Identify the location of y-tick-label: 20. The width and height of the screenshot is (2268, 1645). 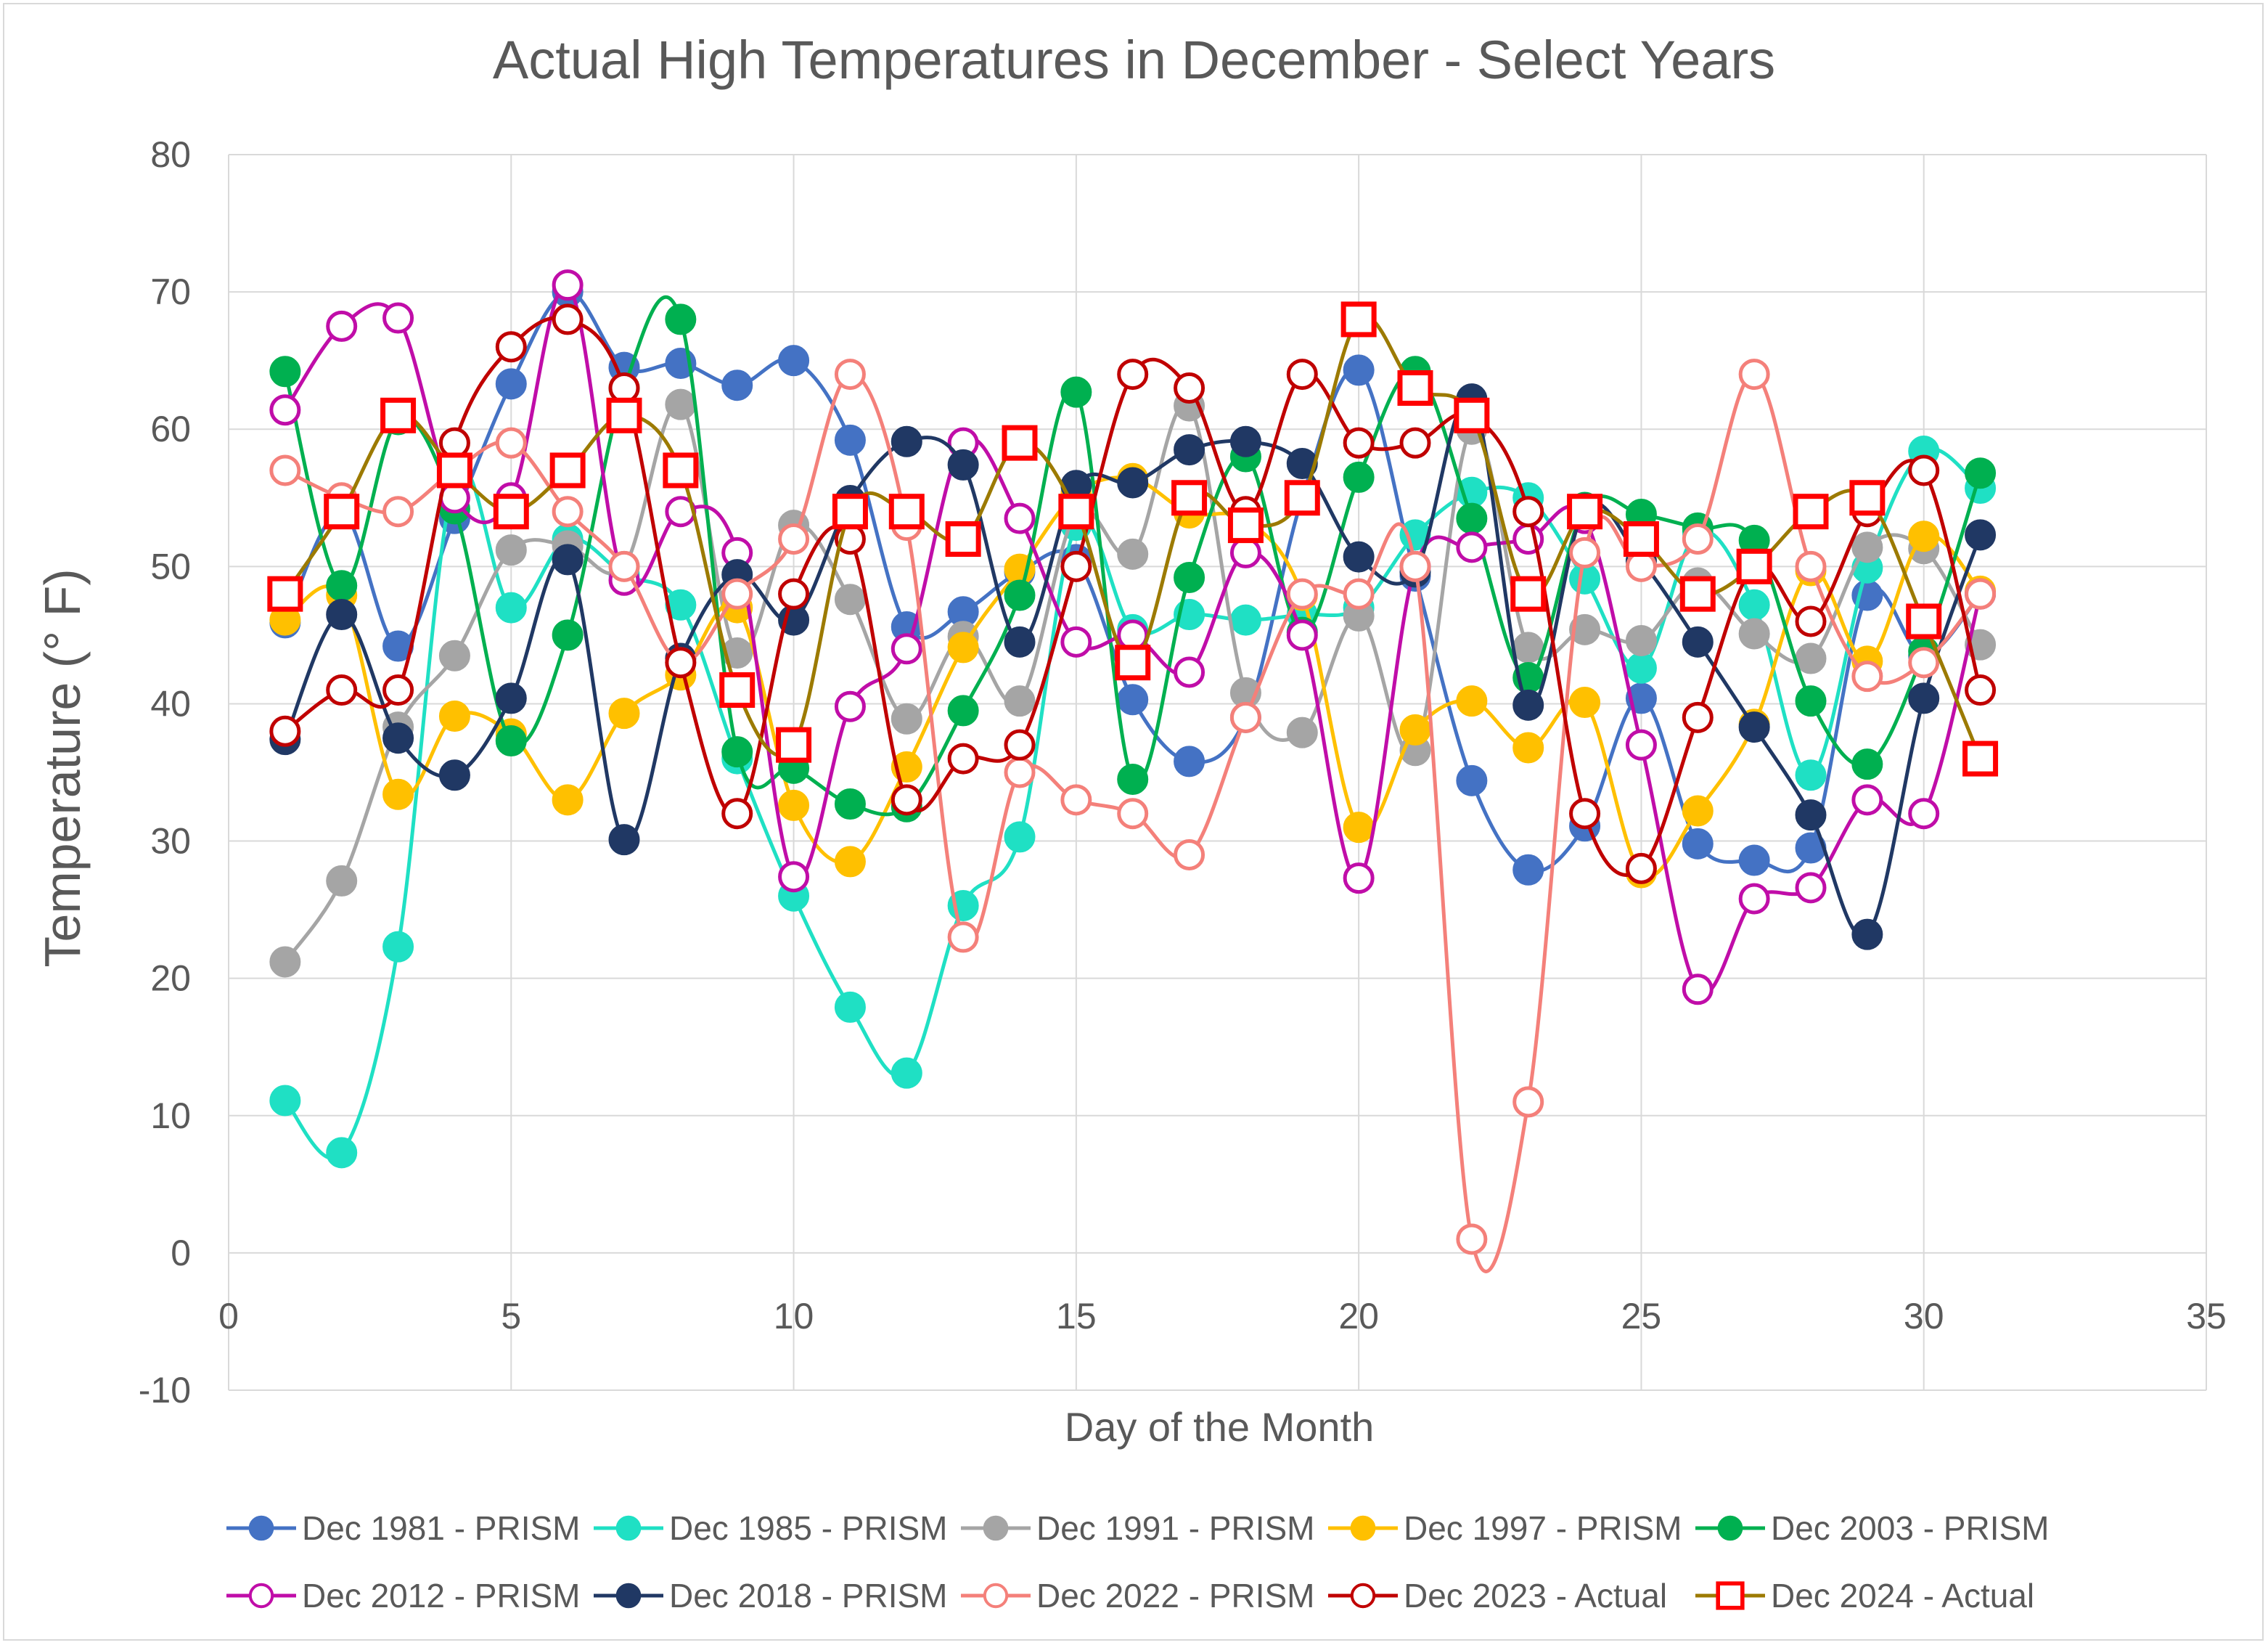
(170, 978).